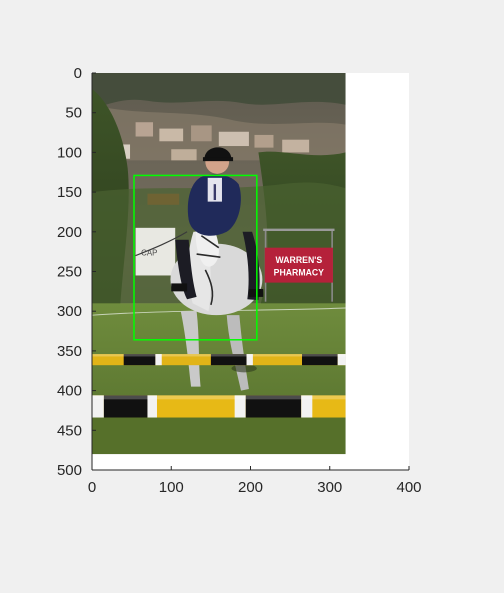 This screenshot has width=504, height=593. What do you see at coordinates (299, 272) in the screenshot?
I see `sign-line2: PHARMACY` at bounding box center [299, 272].